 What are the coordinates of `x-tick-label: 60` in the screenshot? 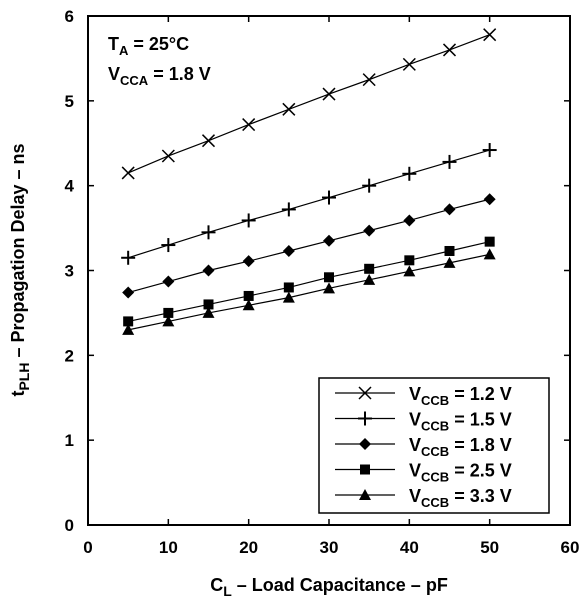 It's located at (570, 547).